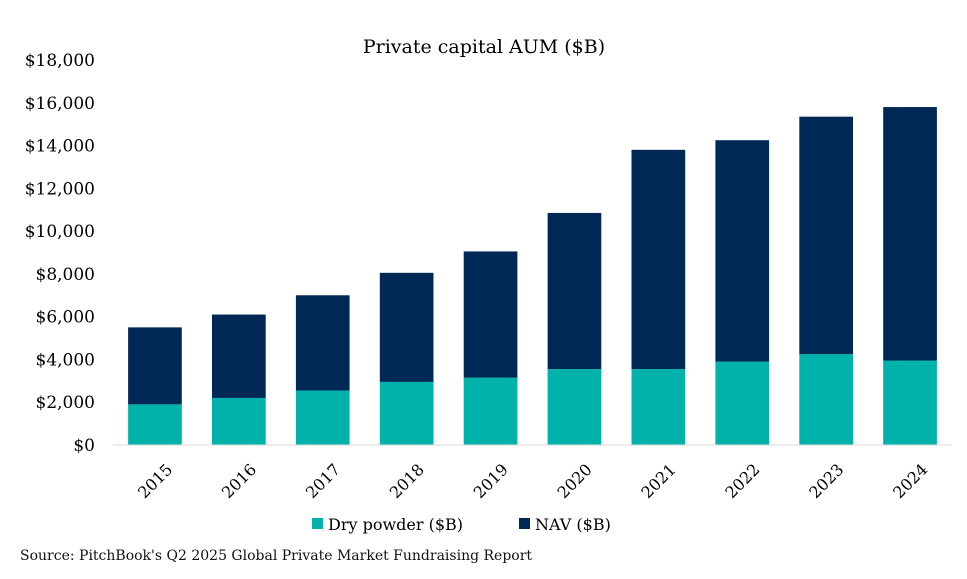  What do you see at coordinates (60, 232) in the screenshot?
I see `y-tick-label: $10,000` at bounding box center [60, 232].